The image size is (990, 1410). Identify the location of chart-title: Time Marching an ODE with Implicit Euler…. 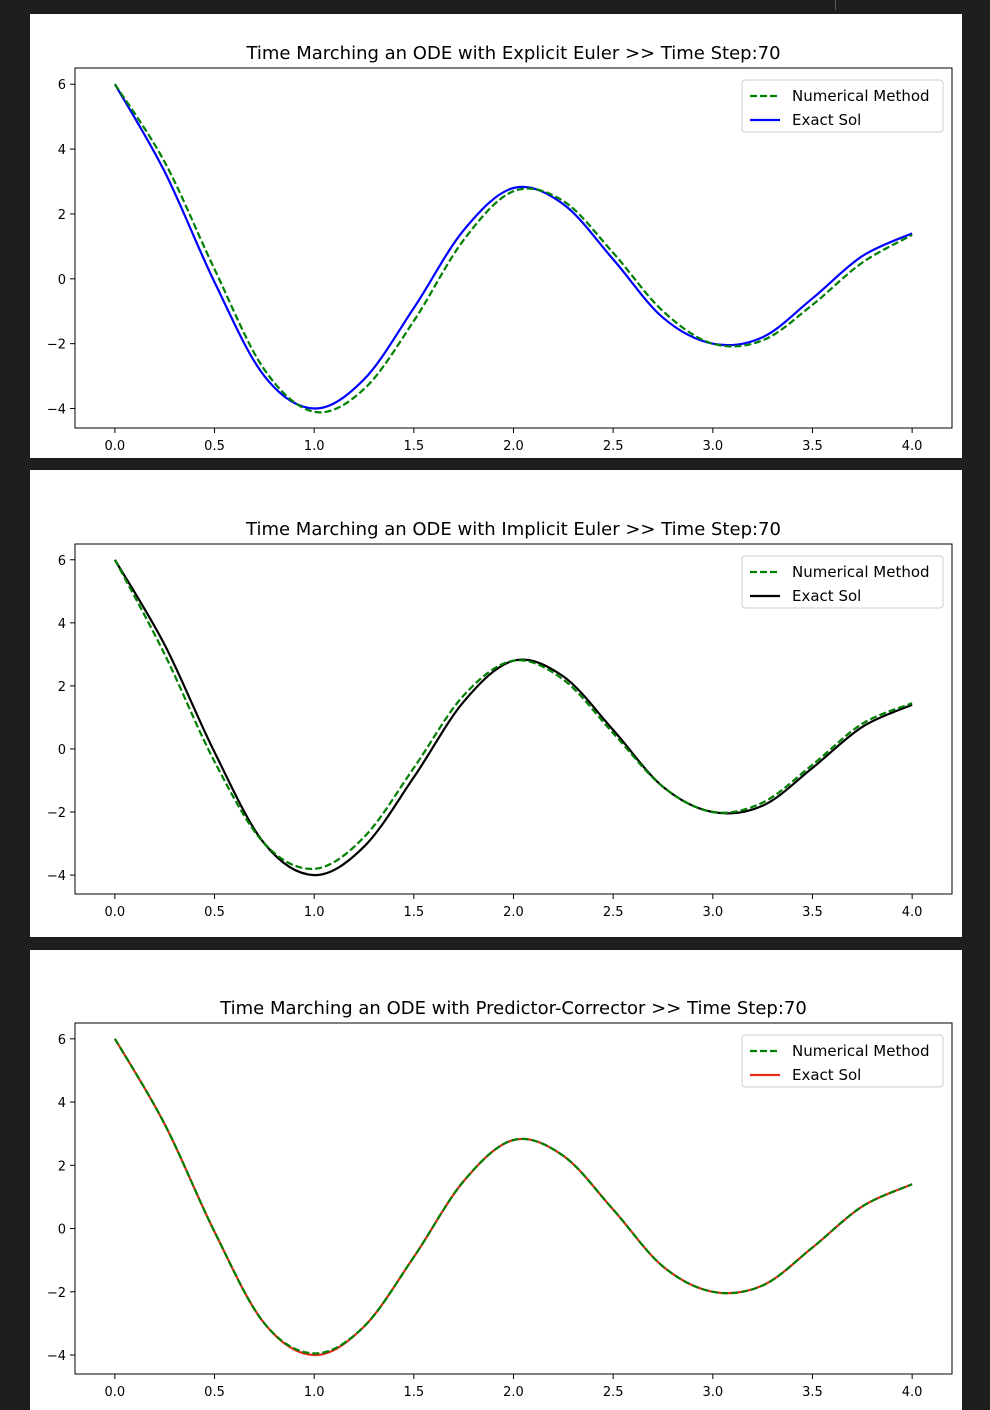
(513, 529).